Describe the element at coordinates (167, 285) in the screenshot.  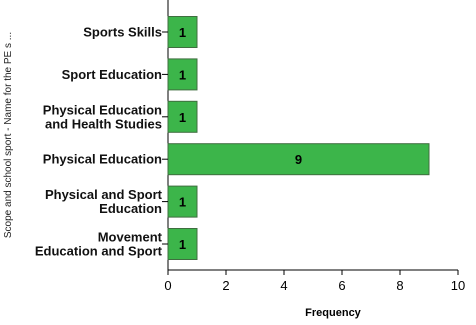
I see `x-tick-label: 0` at that location.